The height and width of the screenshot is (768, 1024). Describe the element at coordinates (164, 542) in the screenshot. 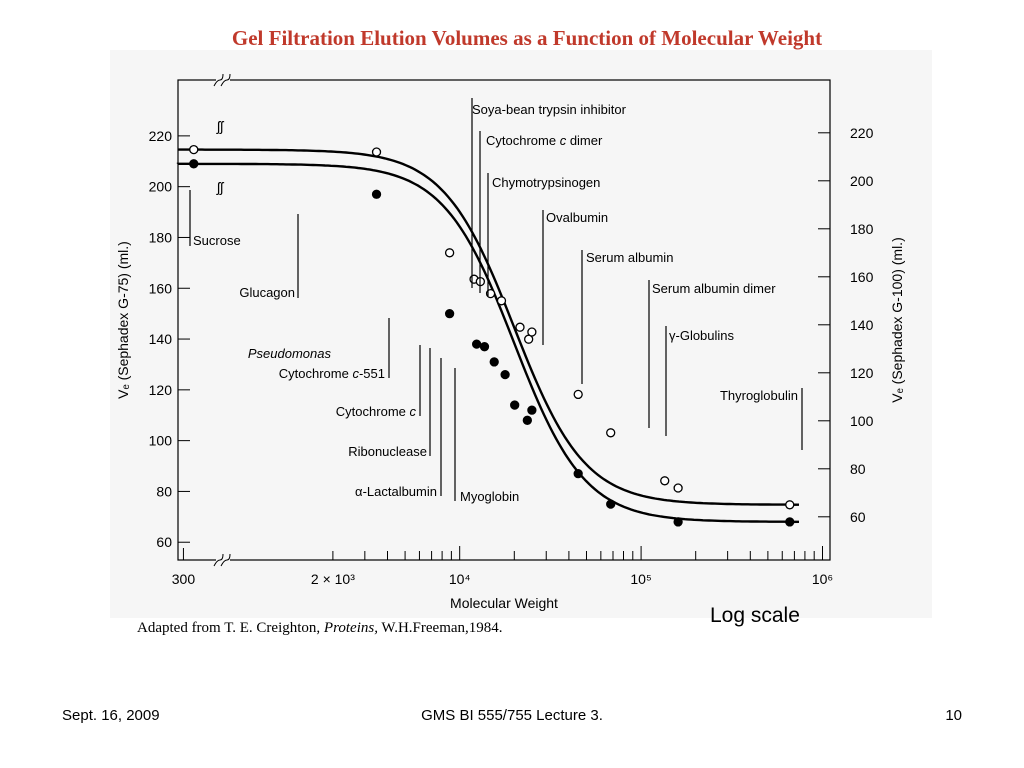

I see `y-left-tick-label-60: 60` at that location.